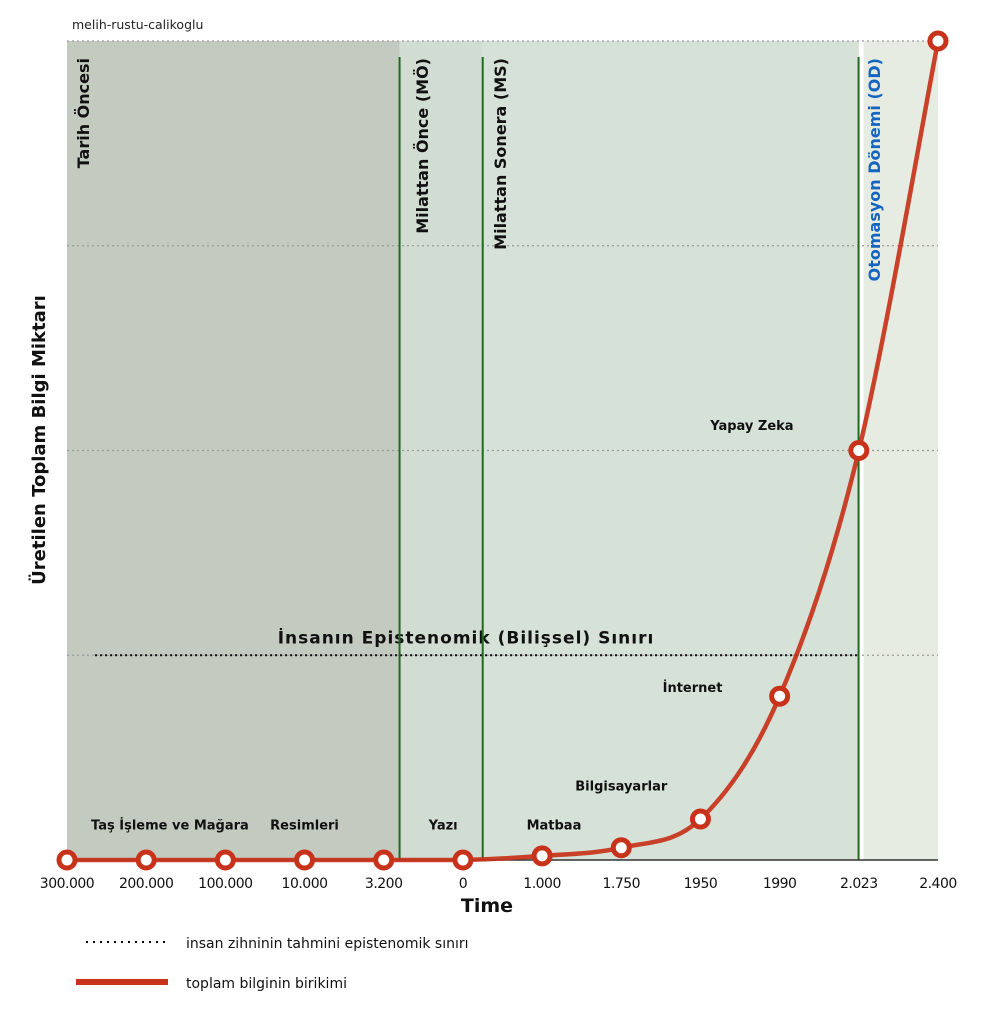  What do you see at coordinates (225, 884) in the screenshot?
I see `x-tick-label: 100.000` at bounding box center [225, 884].